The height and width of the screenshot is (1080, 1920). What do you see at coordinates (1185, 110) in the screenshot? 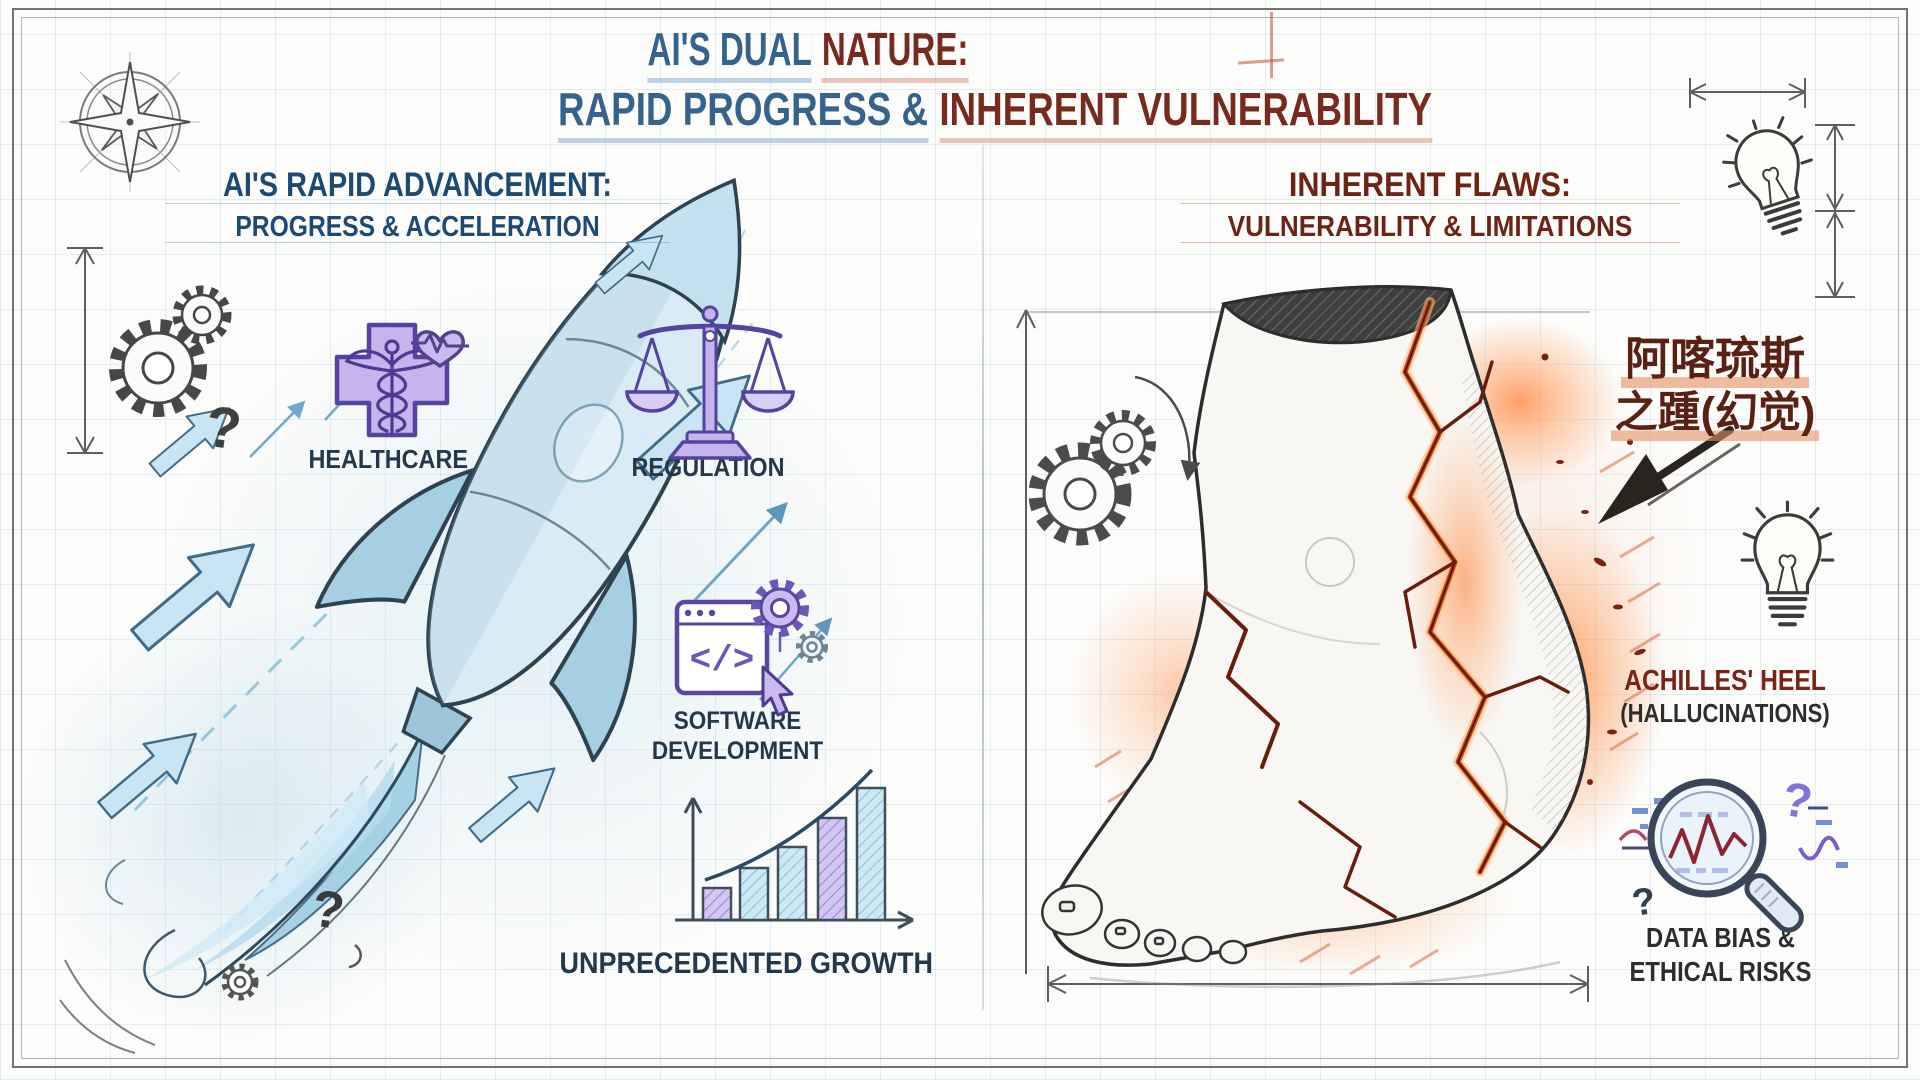
I see `title-line2-red: INHERENT VULNERABILITY` at bounding box center [1185, 110].